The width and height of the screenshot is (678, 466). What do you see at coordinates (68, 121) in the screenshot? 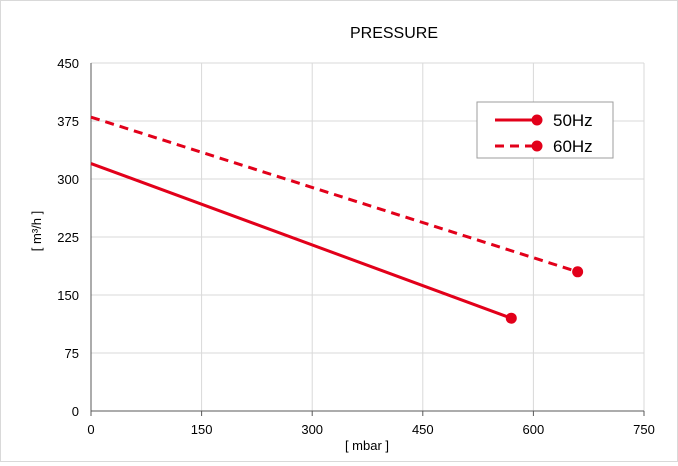
I see `y-tick-label: 375` at bounding box center [68, 121].